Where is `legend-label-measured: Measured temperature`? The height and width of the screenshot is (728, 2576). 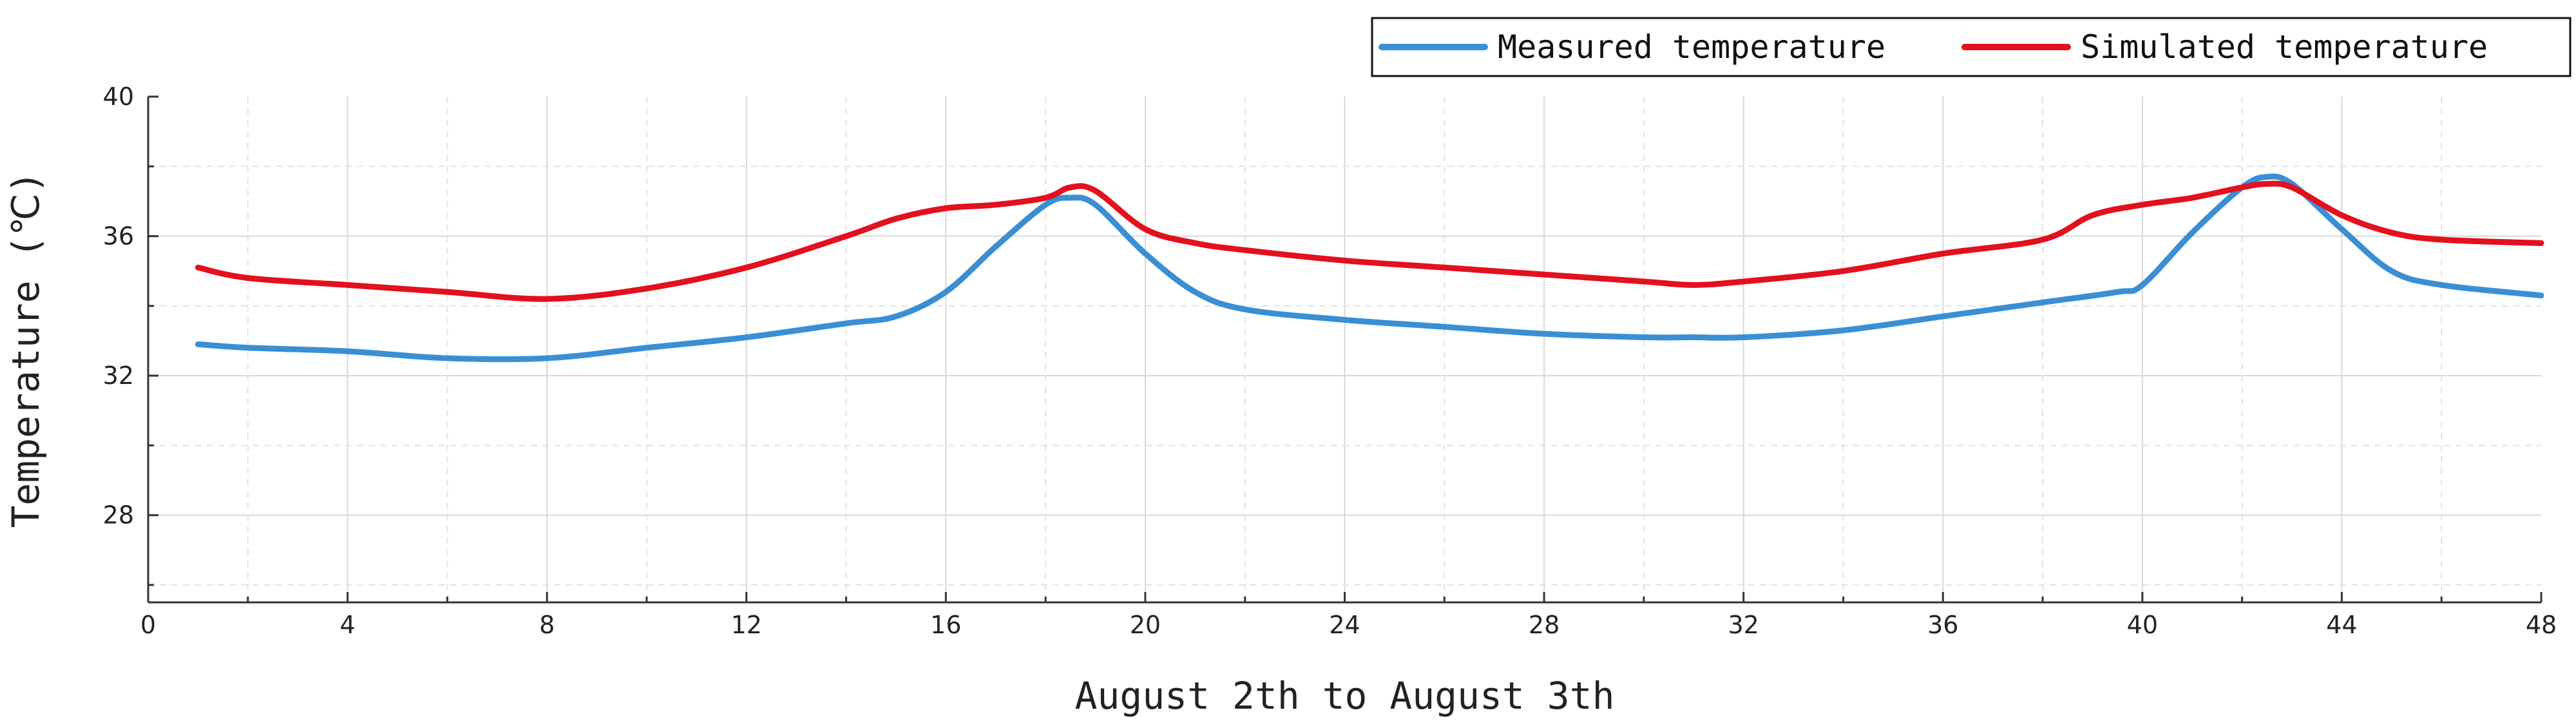
legend-label-measured: Measured temperature is located at coordinates (1691, 47).